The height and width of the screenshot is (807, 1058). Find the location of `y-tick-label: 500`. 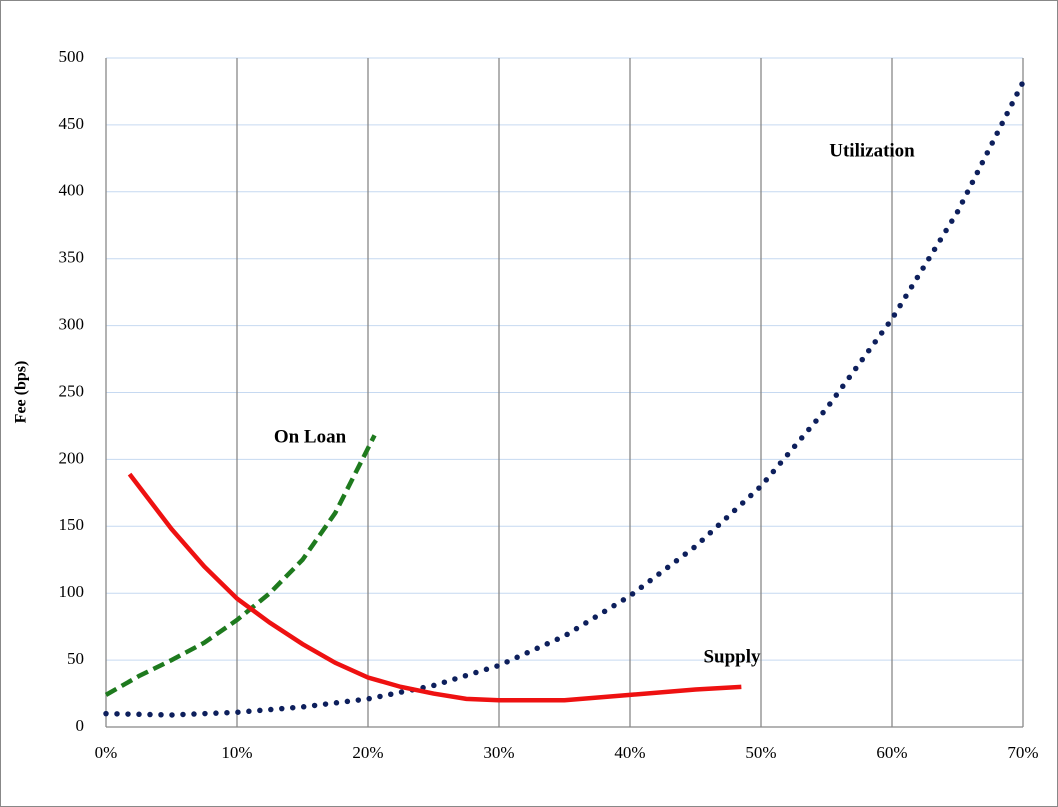

y-tick-label: 500 is located at coordinates (72, 56).